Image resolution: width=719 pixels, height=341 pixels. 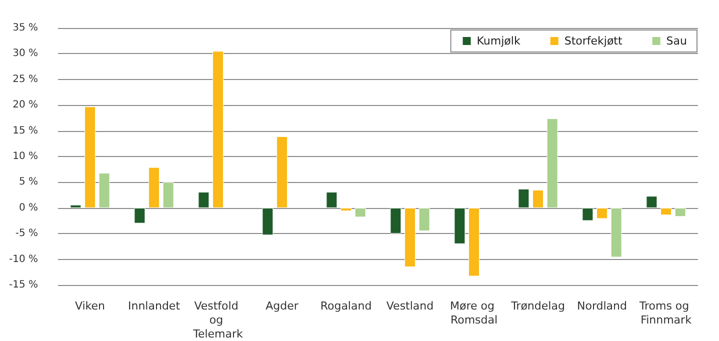 What do you see at coordinates (28, 182) in the screenshot?
I see `y-tick-label: 5 %` at bounding box center [28, 182].